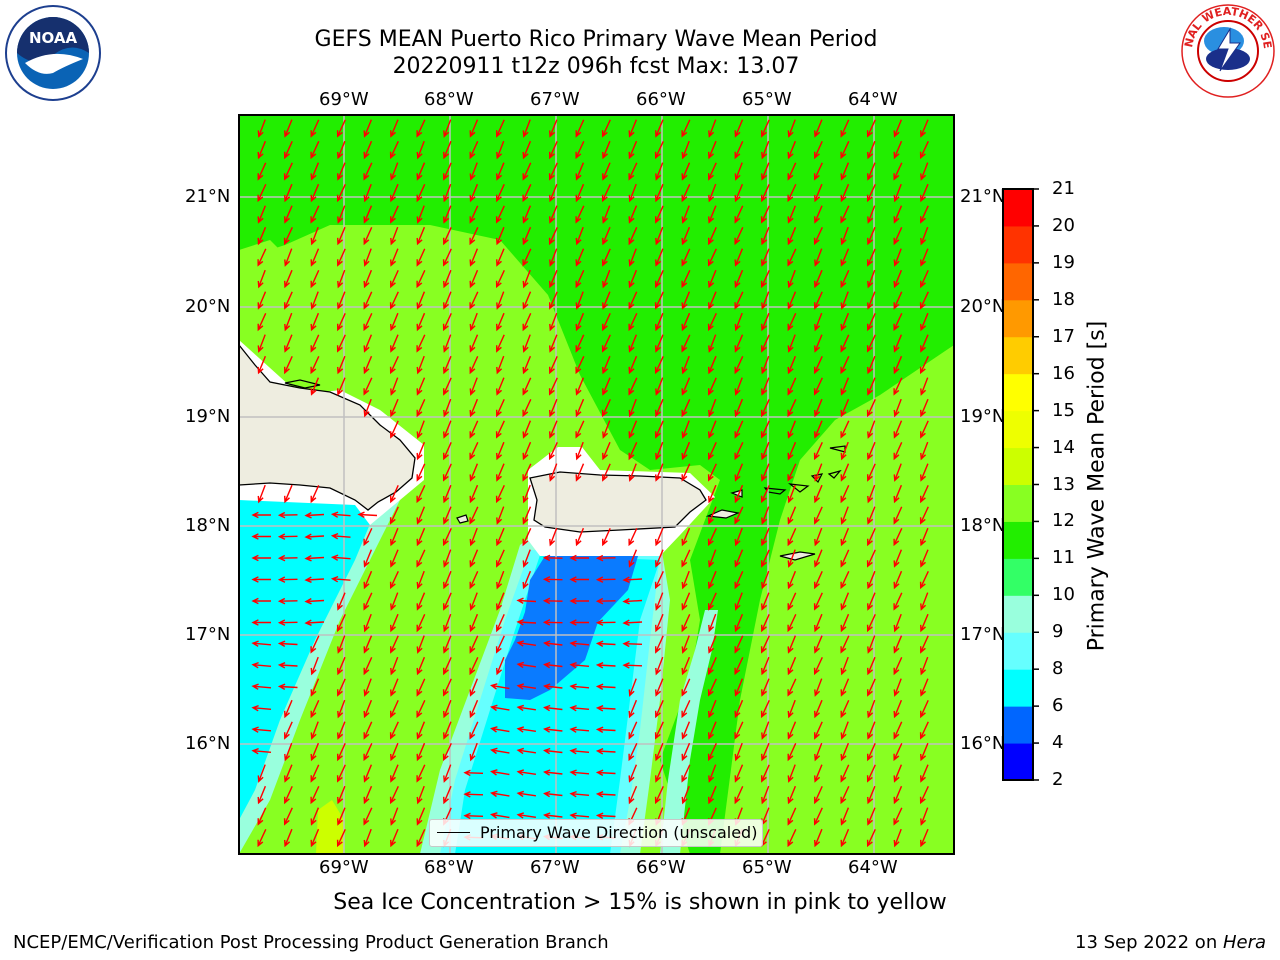 The width and height of the screenshot is (1280, 960). Describe the element at coordinates (208, 416) in the screenshot. I see `lat-label-left-19n: 19°N` at that location.